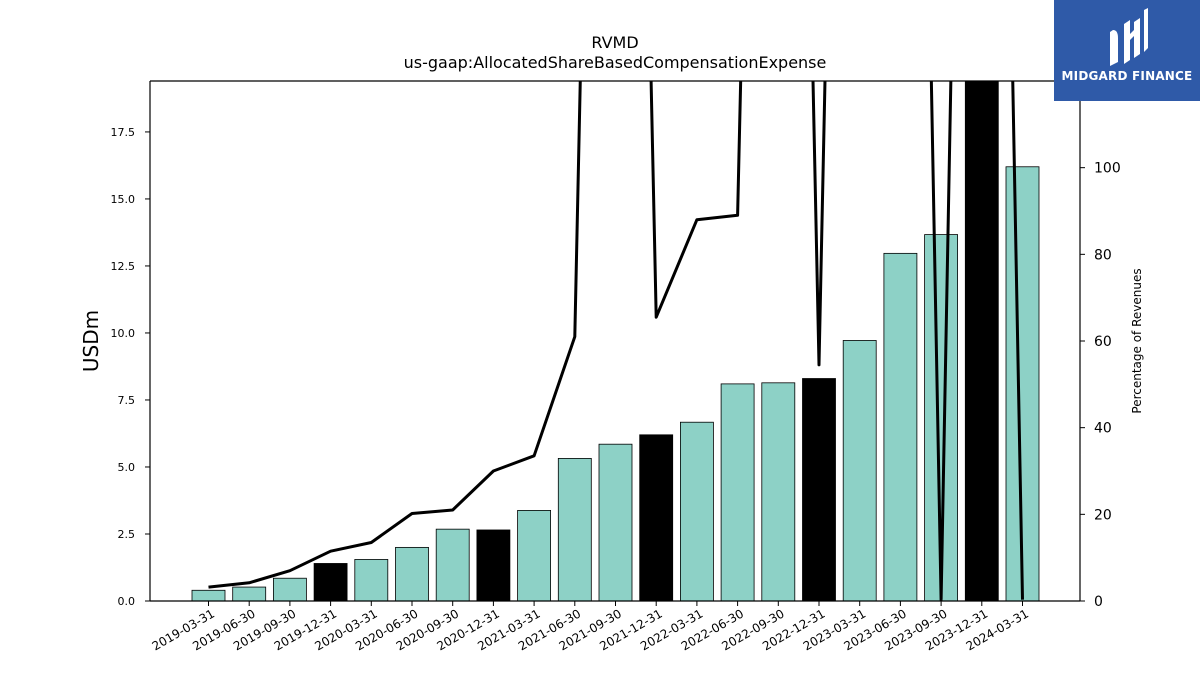 This screenshot has width=1200, height=675. I want to click on y-tick-label: 15.0, so click(123, 199).